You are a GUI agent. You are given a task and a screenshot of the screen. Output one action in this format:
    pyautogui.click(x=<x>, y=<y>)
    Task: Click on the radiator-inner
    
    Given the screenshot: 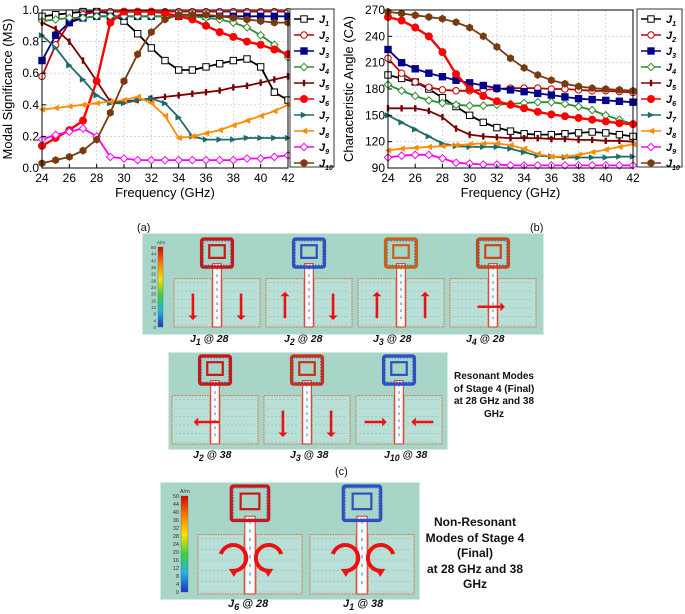 What is the action you would take?
    pyautogui.click(x=493, y=251)
    